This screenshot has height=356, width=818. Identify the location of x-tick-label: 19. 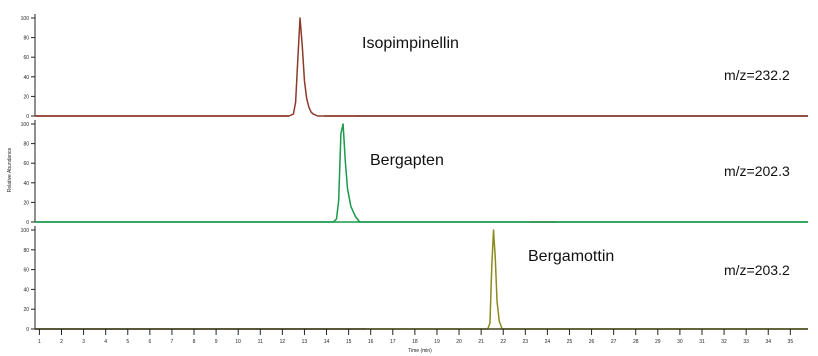
(437, 342).